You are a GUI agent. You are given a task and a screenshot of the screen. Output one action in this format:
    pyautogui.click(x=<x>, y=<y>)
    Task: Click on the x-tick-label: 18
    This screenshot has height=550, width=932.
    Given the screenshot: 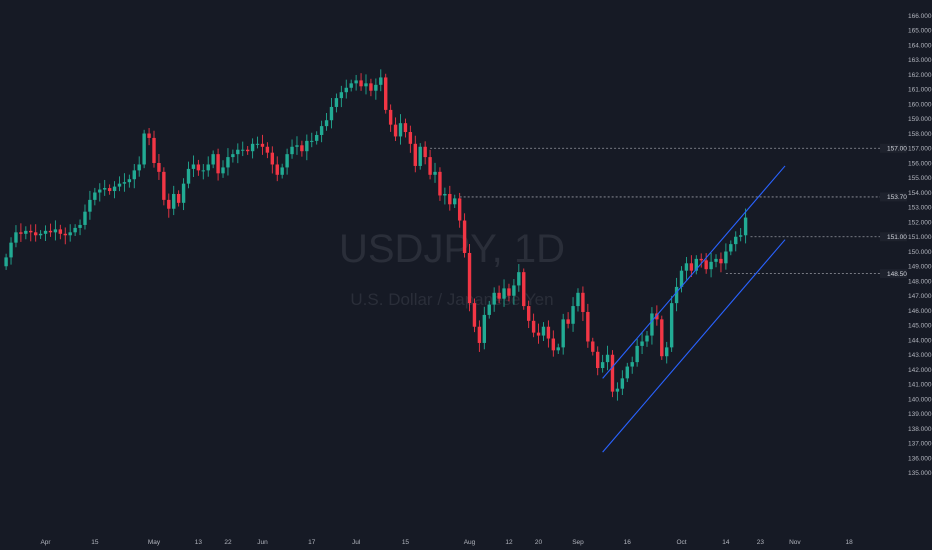 What is the action you would take?
    pyautogui.click(x=850, y=542)
    